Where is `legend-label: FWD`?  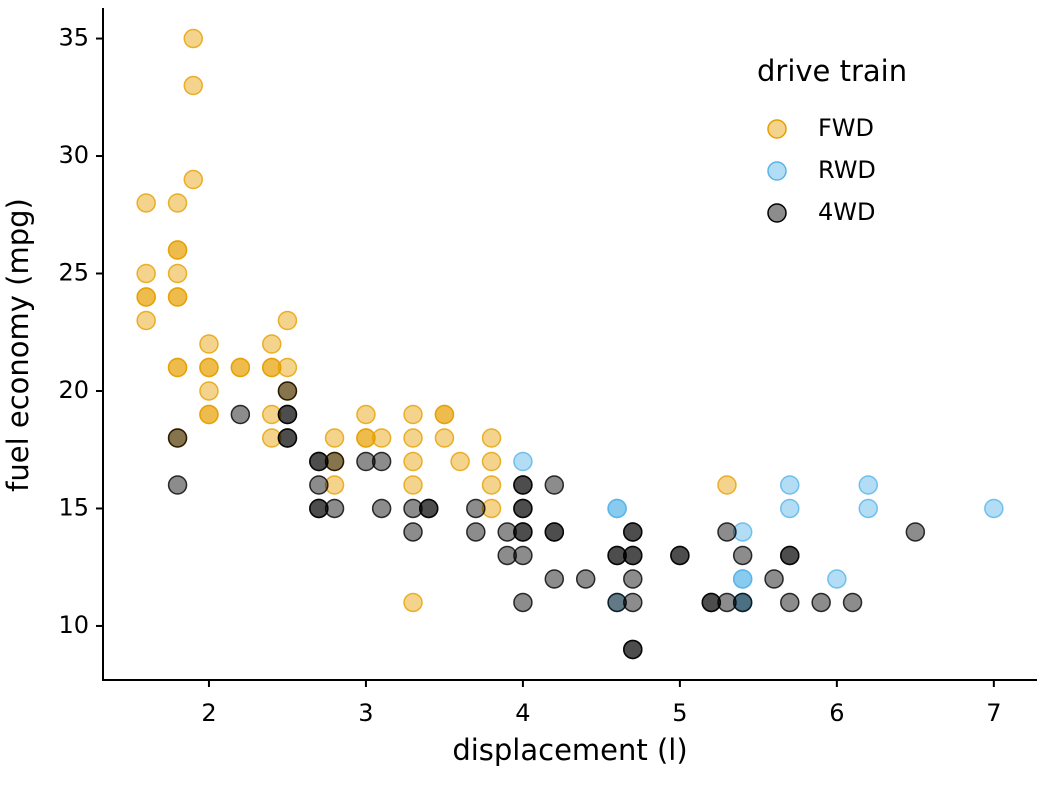
legend-label: FWD is located at coordinates (846, 128).